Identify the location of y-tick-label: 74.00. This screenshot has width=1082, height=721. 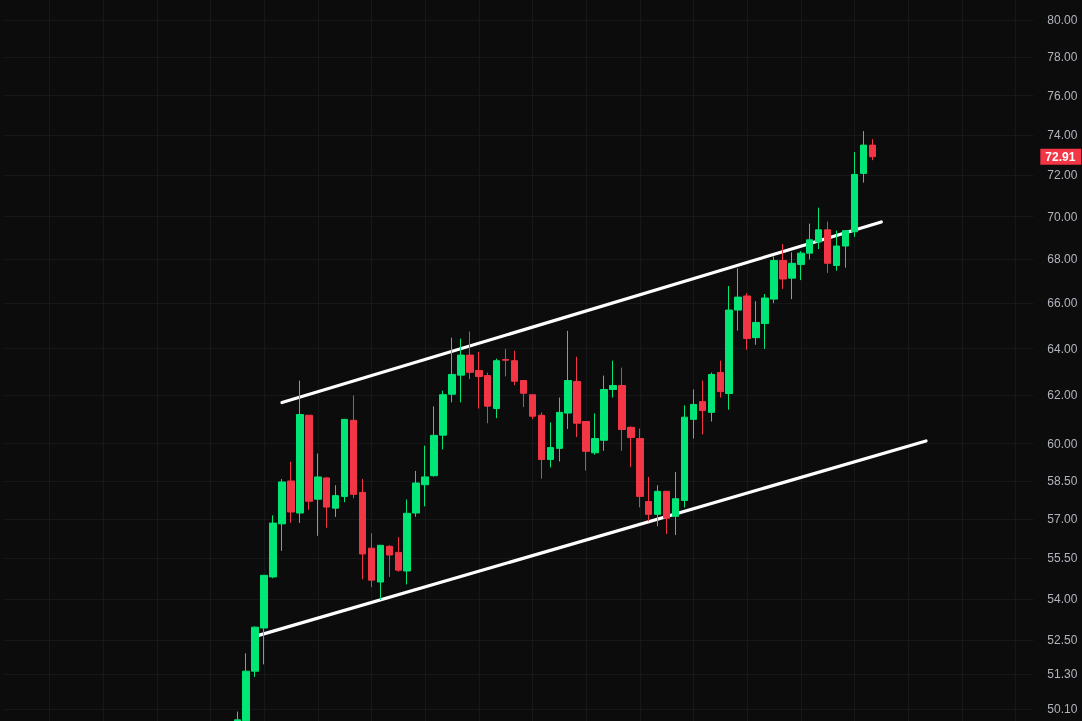
(1062, 134).